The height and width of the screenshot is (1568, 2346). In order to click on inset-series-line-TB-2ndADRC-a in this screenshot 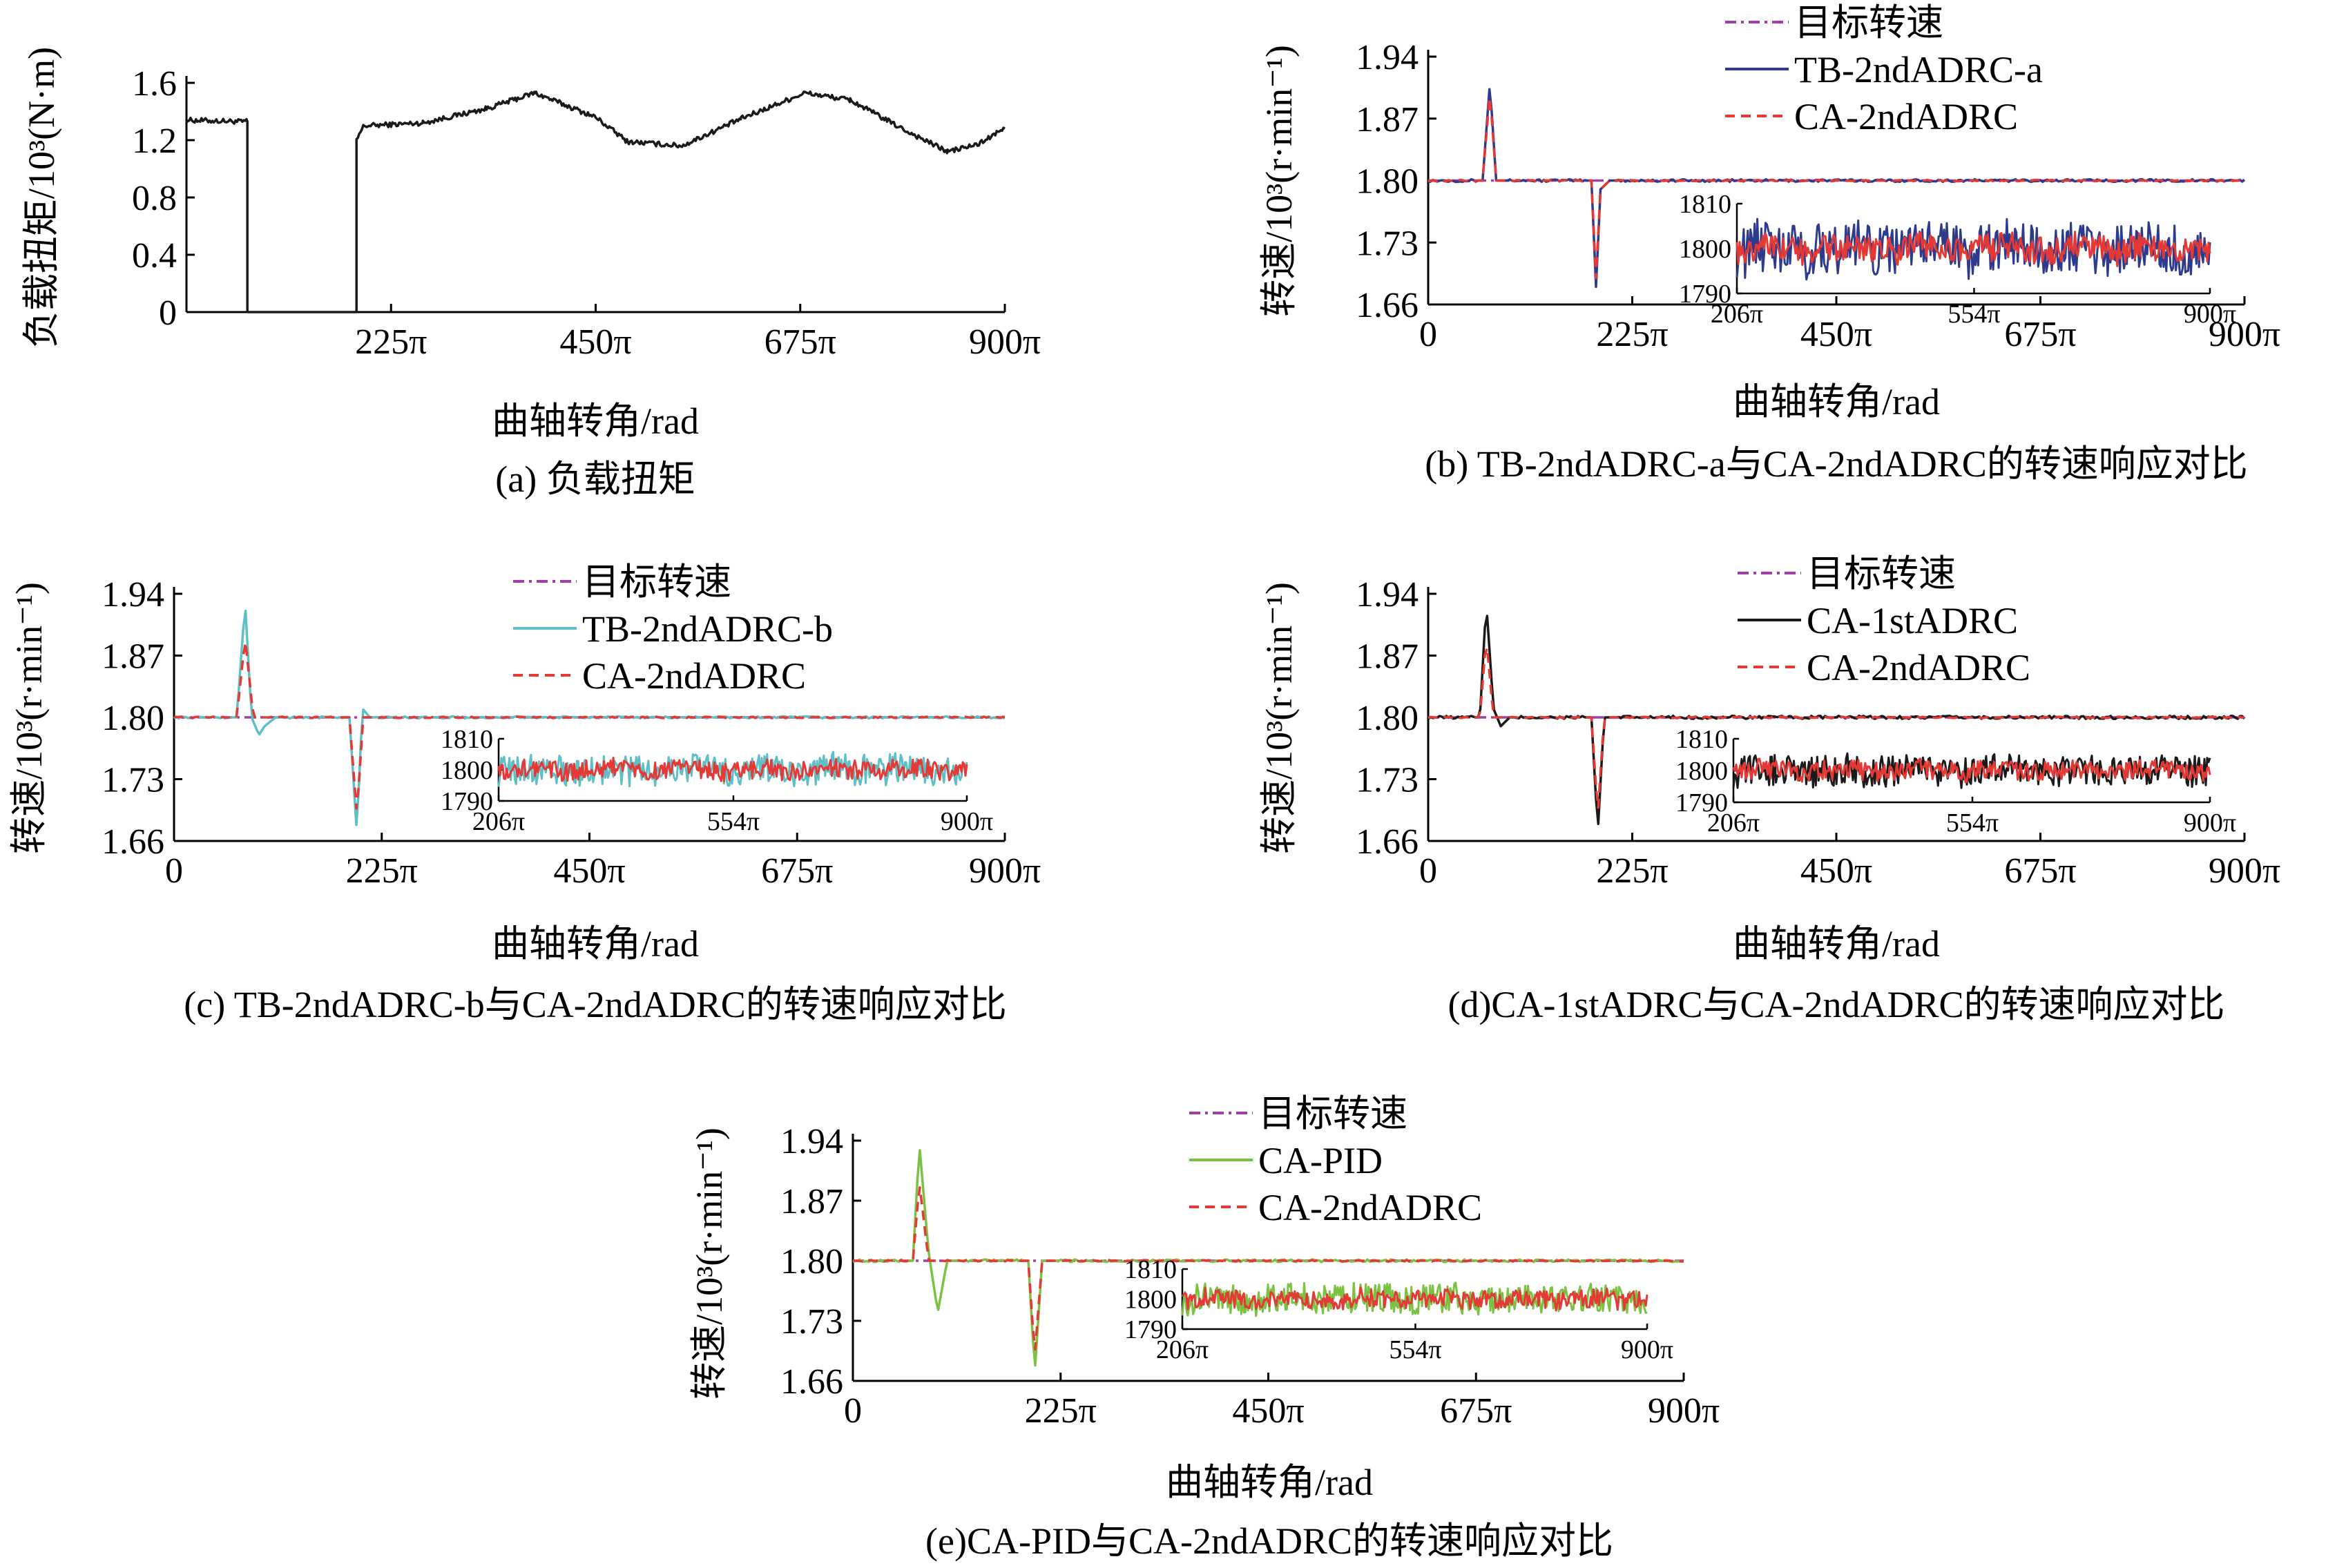, I will do `click(1973, 249)`.